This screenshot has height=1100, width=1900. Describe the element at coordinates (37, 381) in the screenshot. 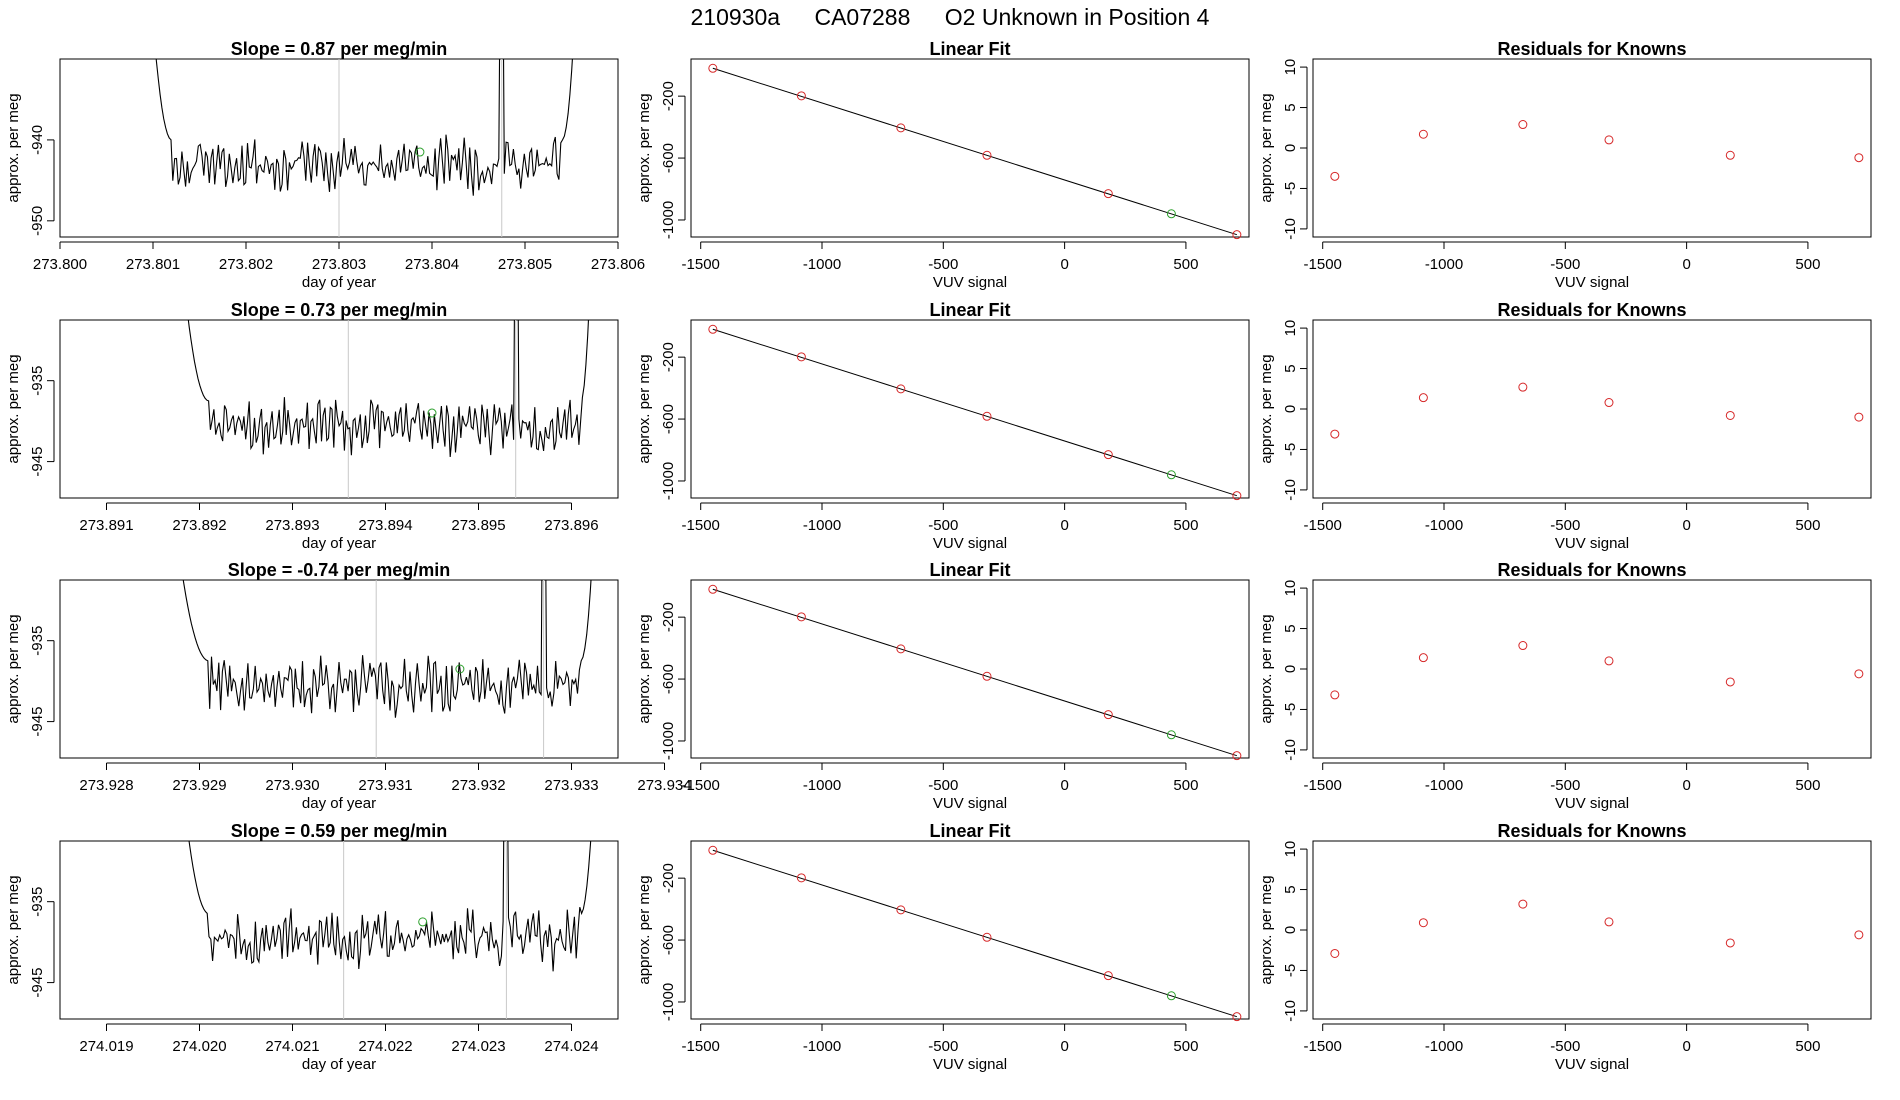

I see `trace-row-2-y-tick-label: -935` at that location.